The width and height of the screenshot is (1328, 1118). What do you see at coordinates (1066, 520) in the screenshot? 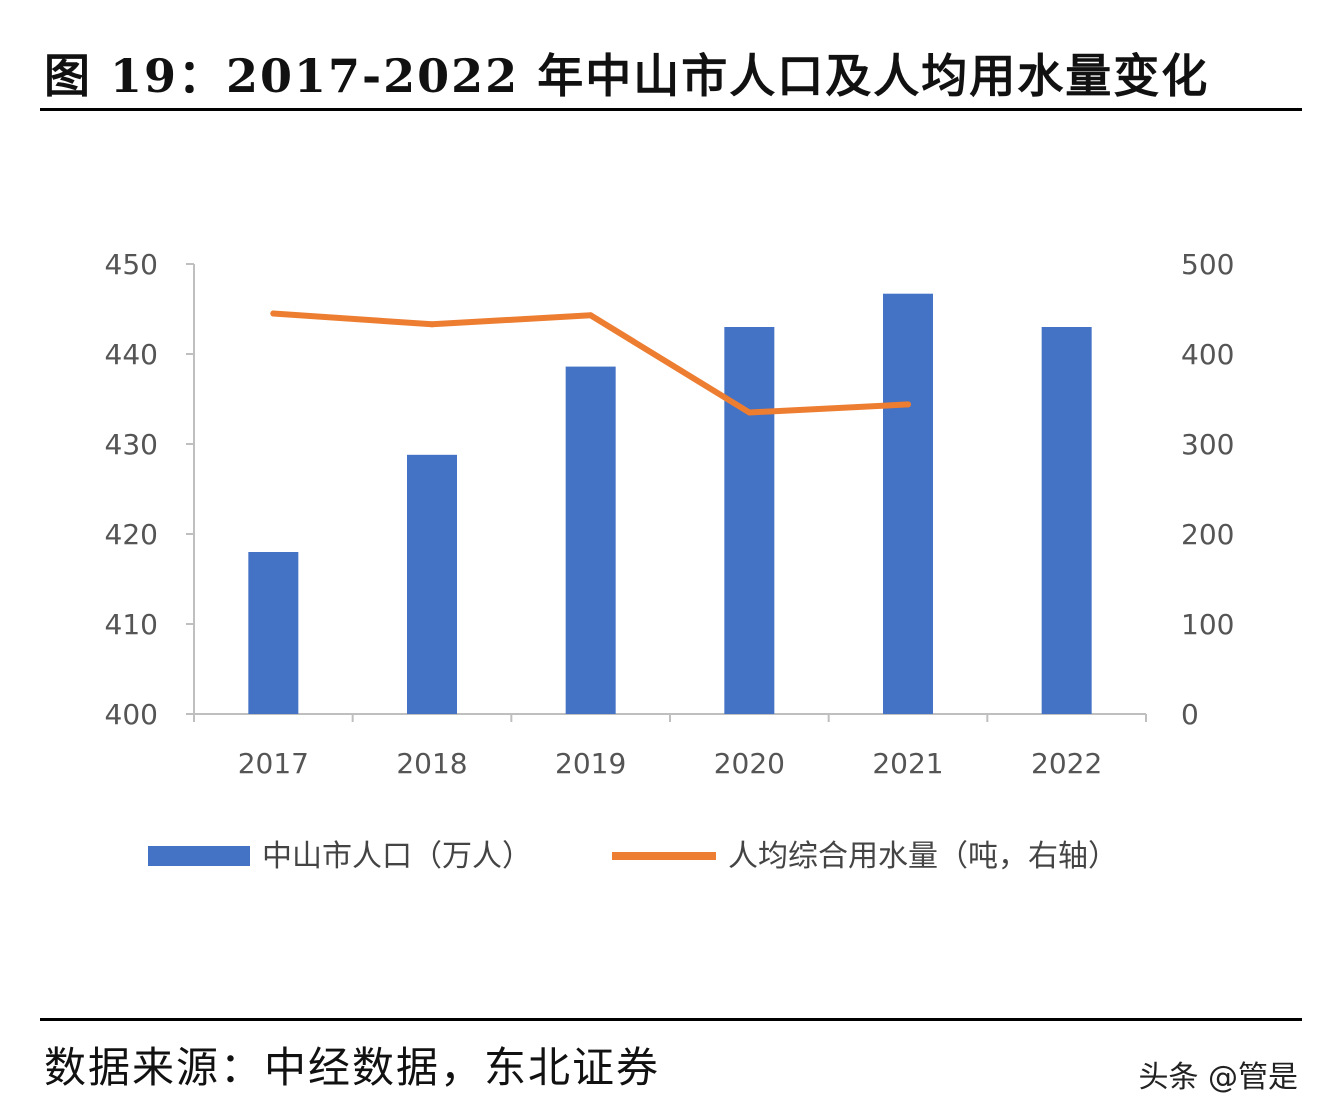
I see `bar-2022` at bounding box center [1066, 520].